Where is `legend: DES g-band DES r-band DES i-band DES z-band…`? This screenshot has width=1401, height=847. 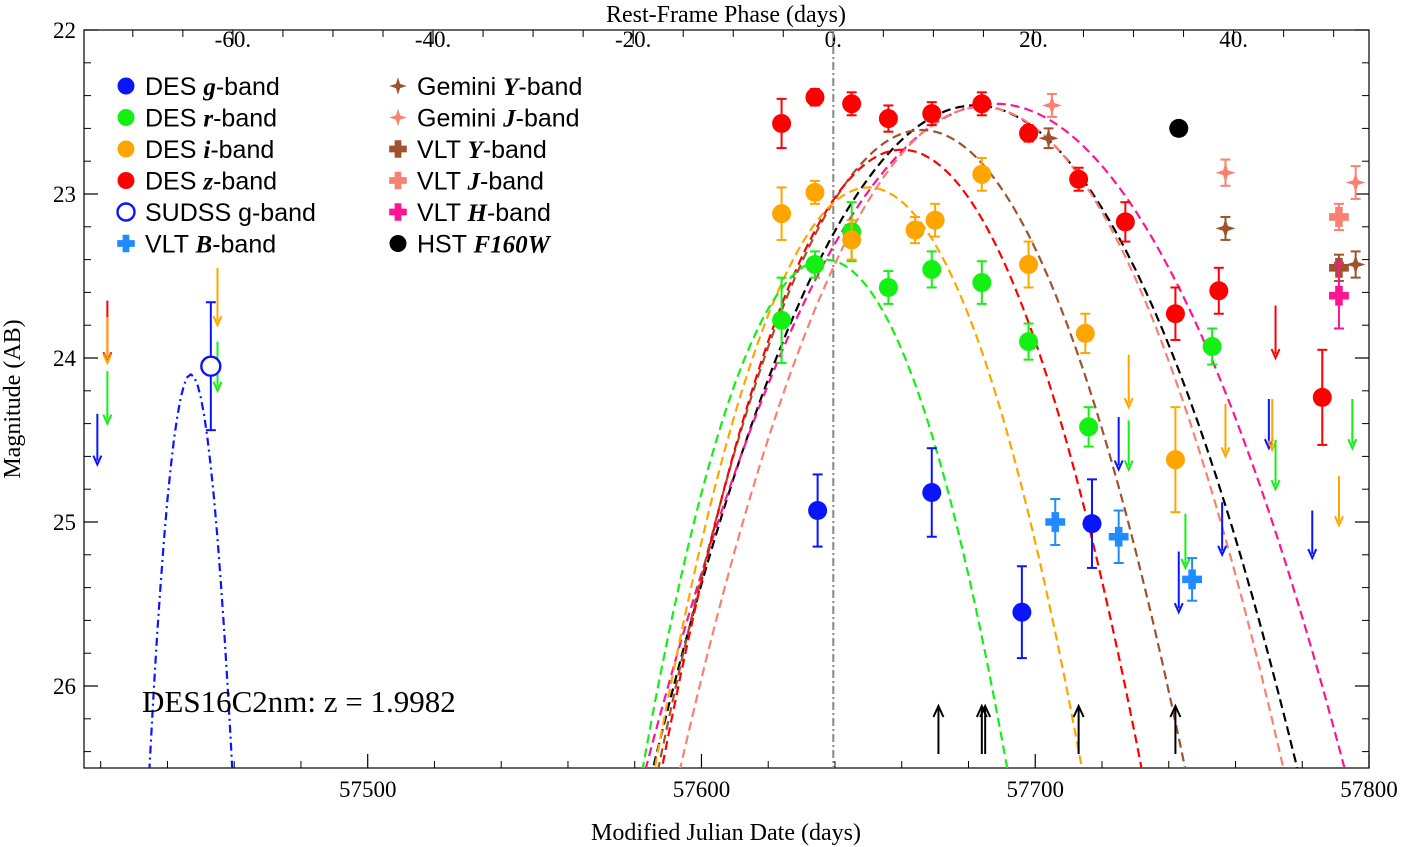
legend: DES g-band DES r-band DES i-band DES z-band… is located at coordinates (349, 166).